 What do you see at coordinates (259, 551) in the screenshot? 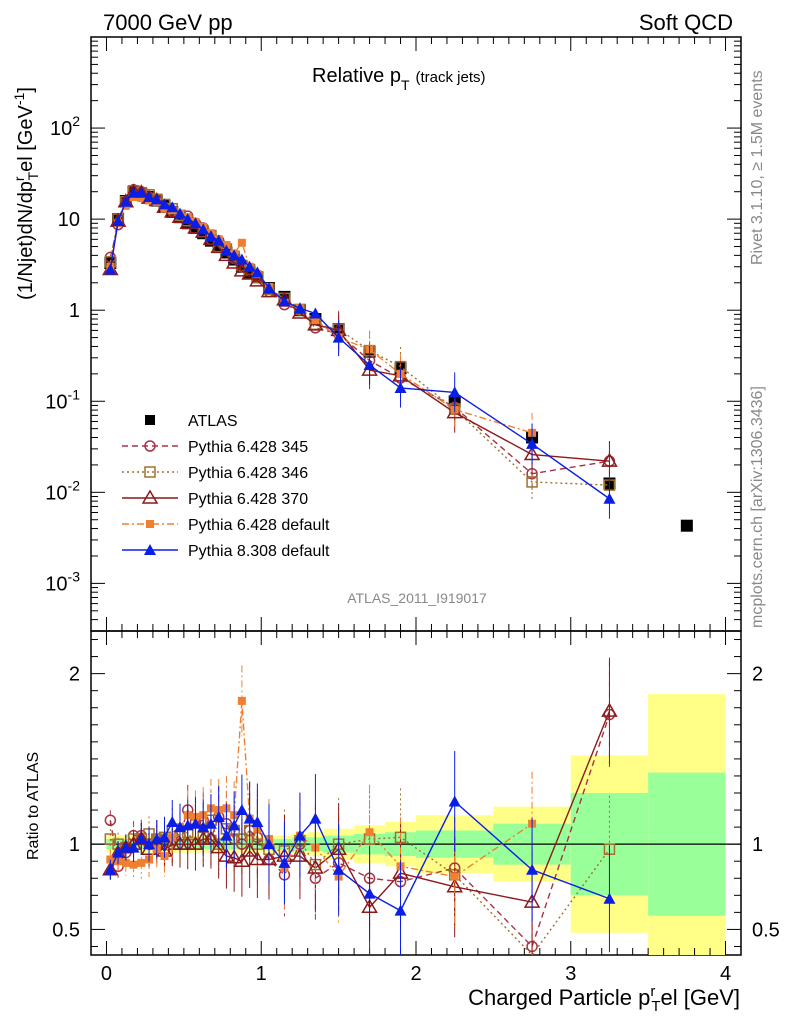
I see `legend-label-p8: Pythia 8.308 default` at bounding box center [259, 551].